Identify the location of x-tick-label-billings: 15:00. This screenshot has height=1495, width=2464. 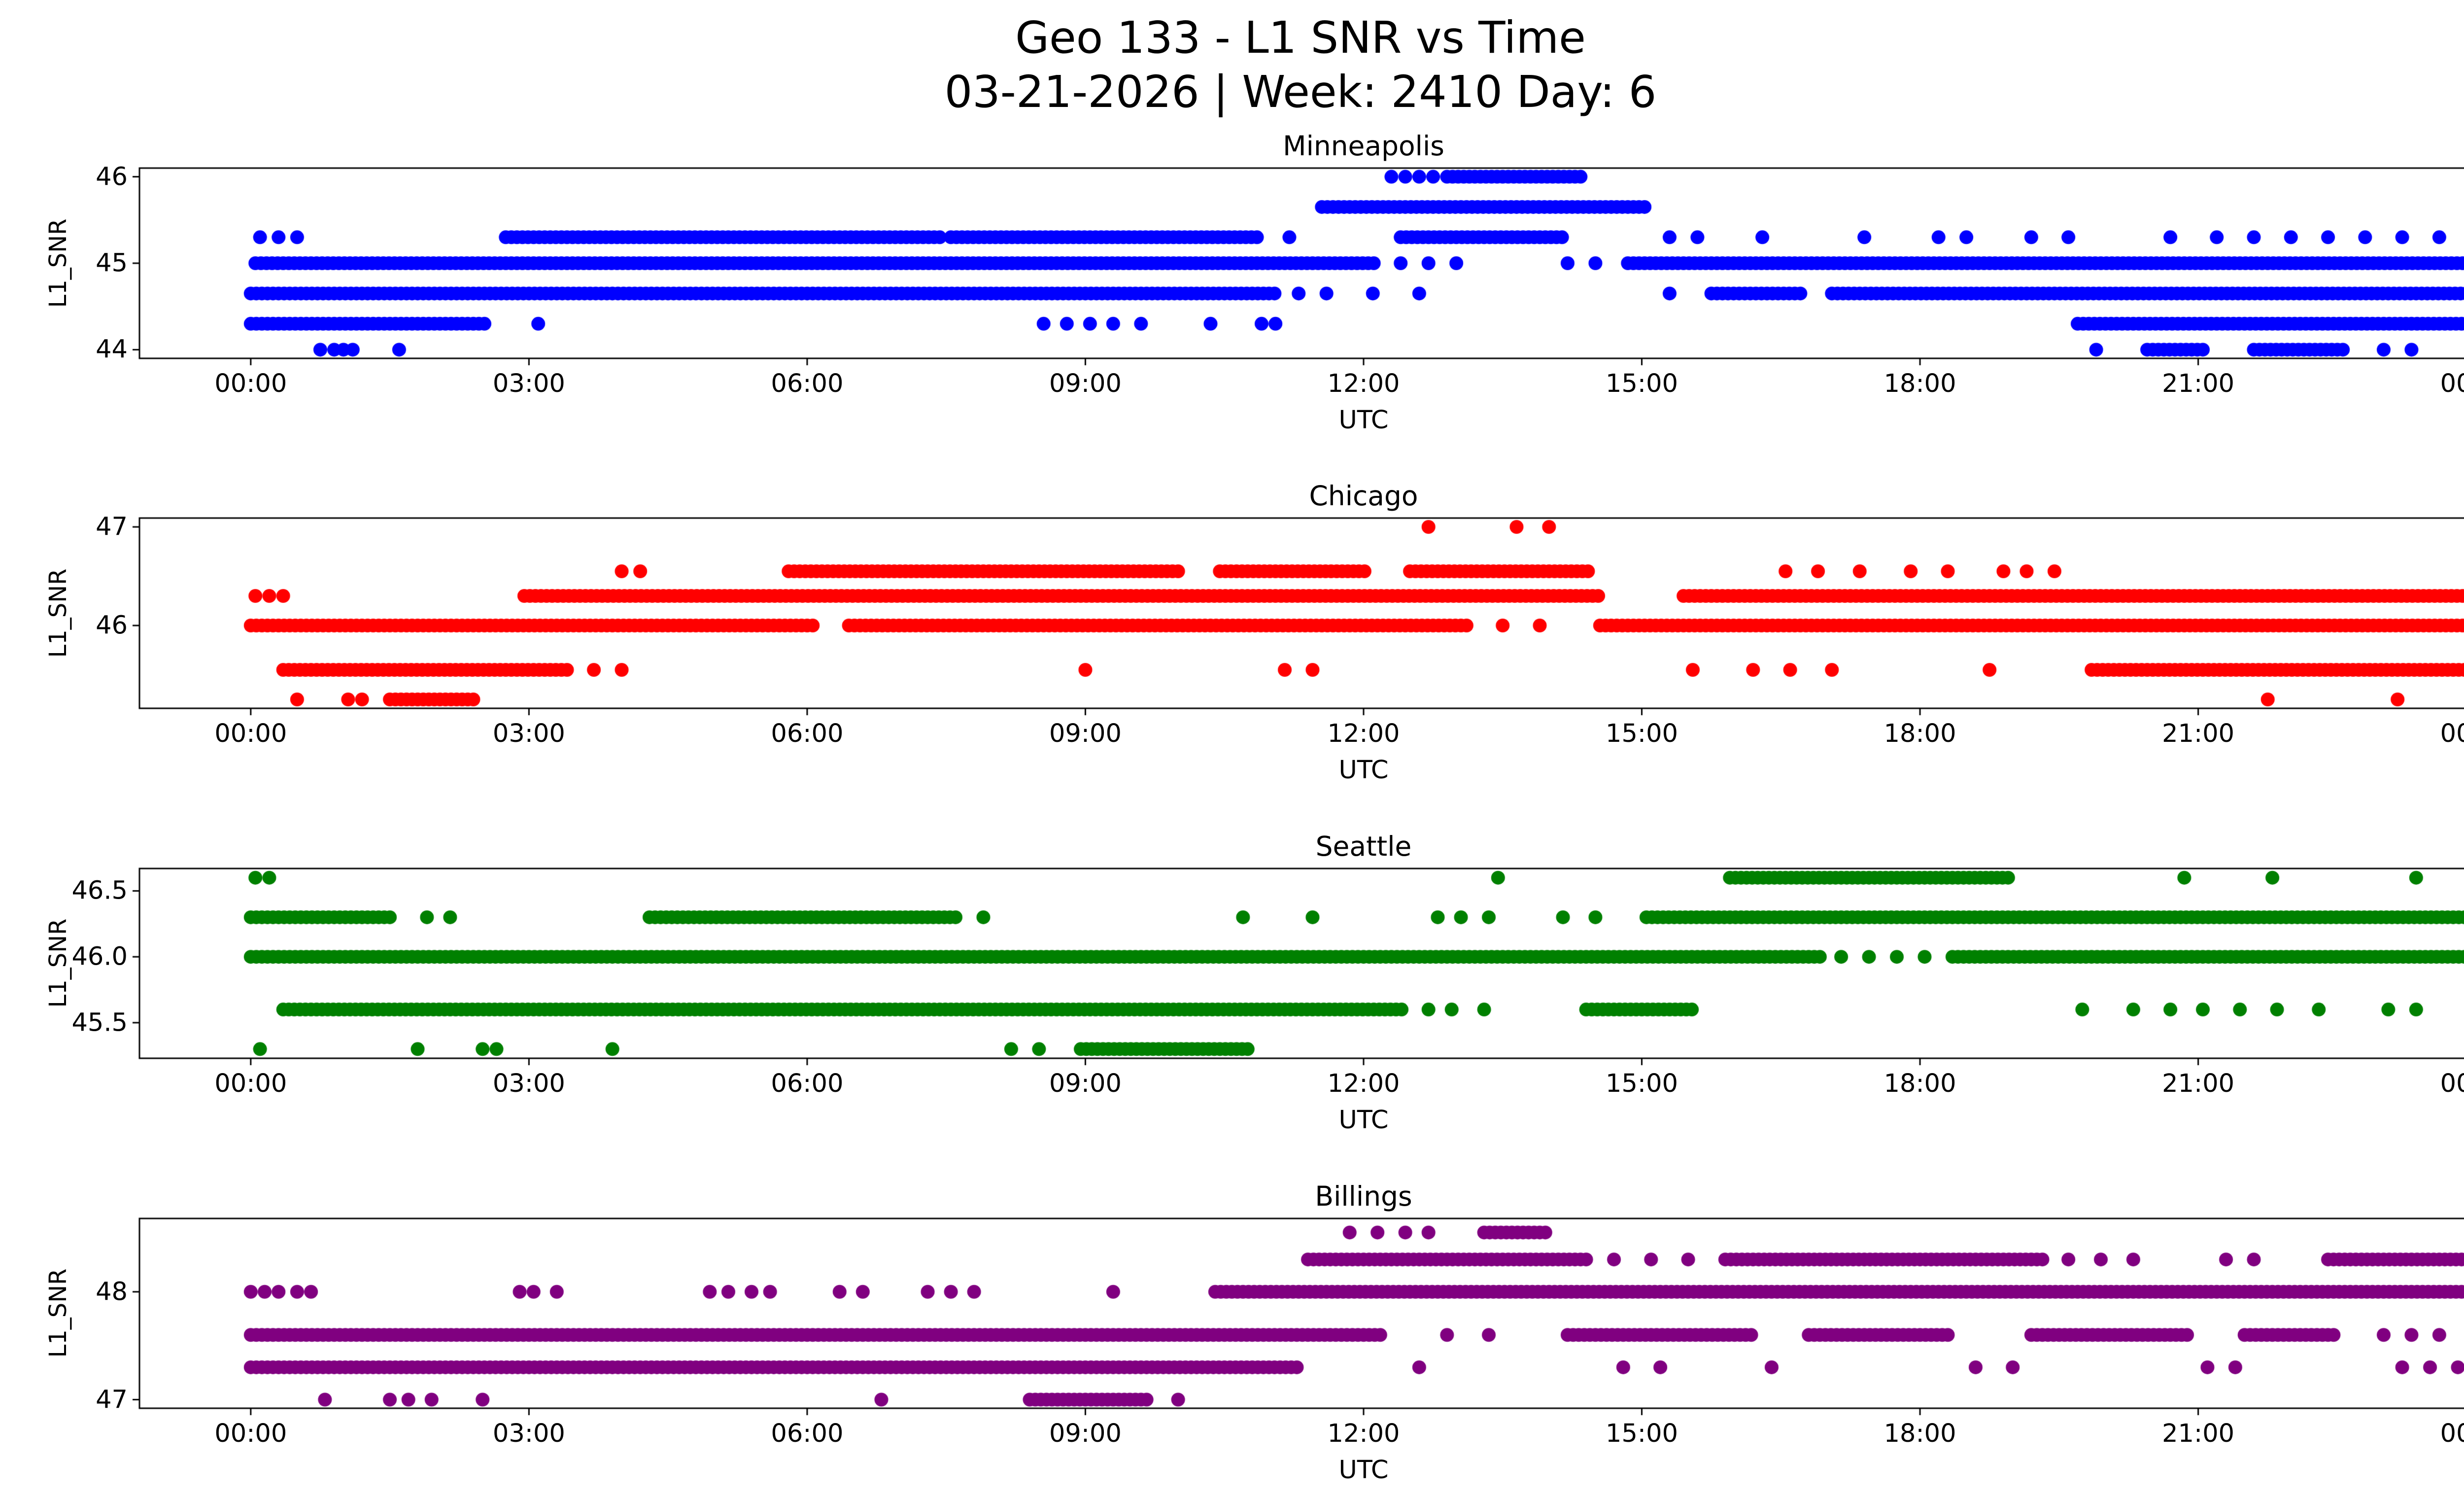
(1642, 1433).